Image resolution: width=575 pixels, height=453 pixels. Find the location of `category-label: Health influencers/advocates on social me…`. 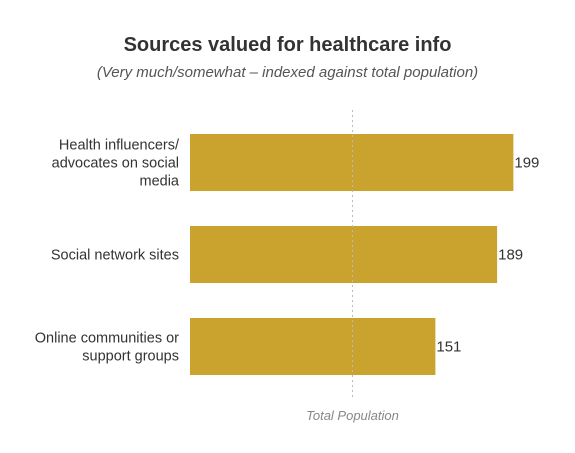

category-label: Health influencers/advocates on social me… is located at coordinates (116, 164).